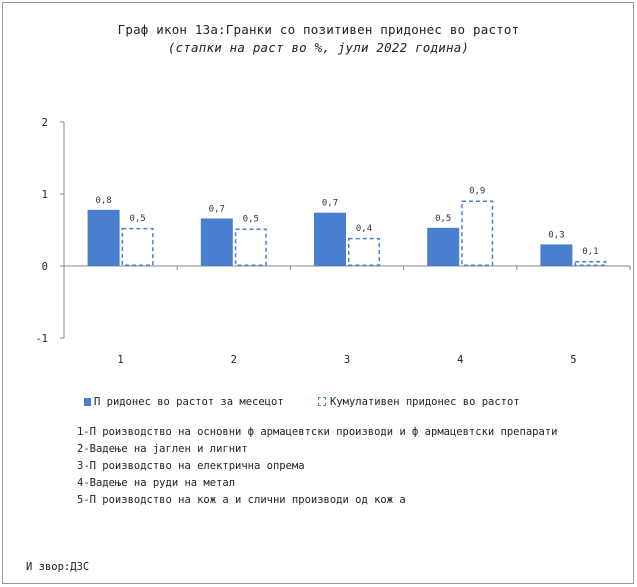 The width and height of the screenshot is (637, 587). Describe the element at coordinates (322, 401) in the screenshot. I see `legend-swatch-dashed` at that location.